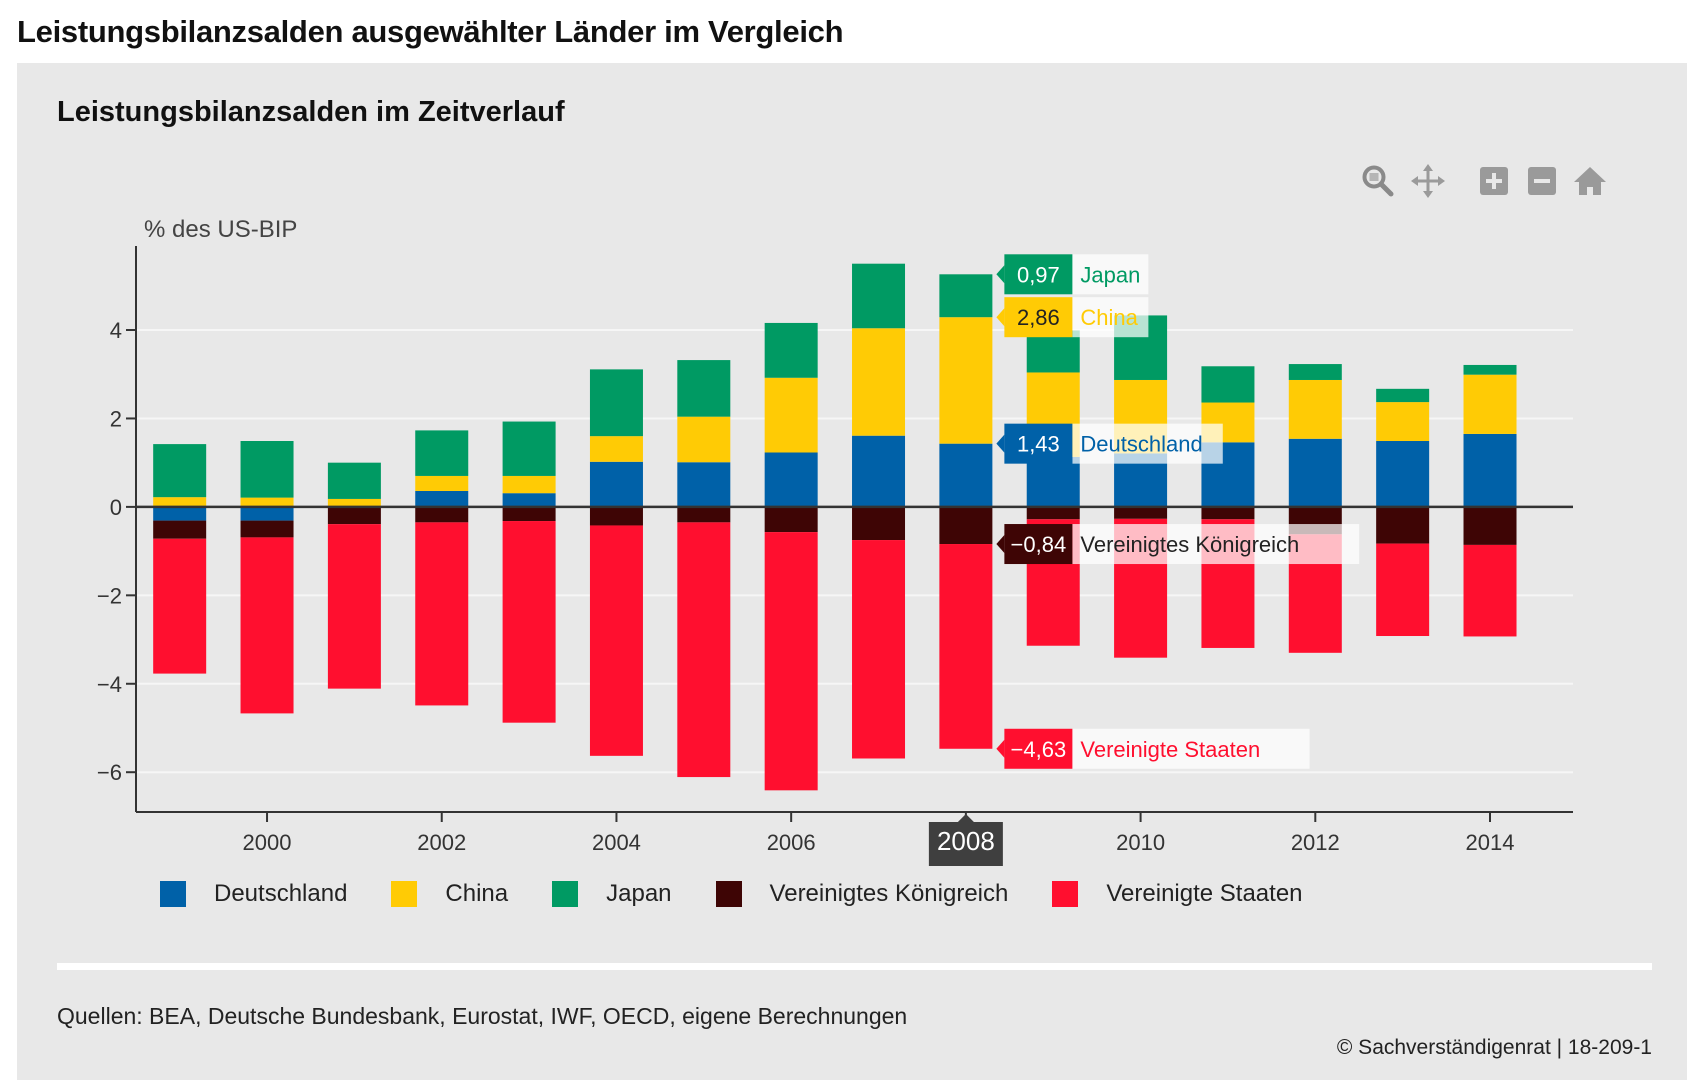 This screenshot has height=1080, width=1704. Describe the element at coordinates (1141, 444) in the screenshot. I see `tooltip-series-name: Deutschland` at that location.